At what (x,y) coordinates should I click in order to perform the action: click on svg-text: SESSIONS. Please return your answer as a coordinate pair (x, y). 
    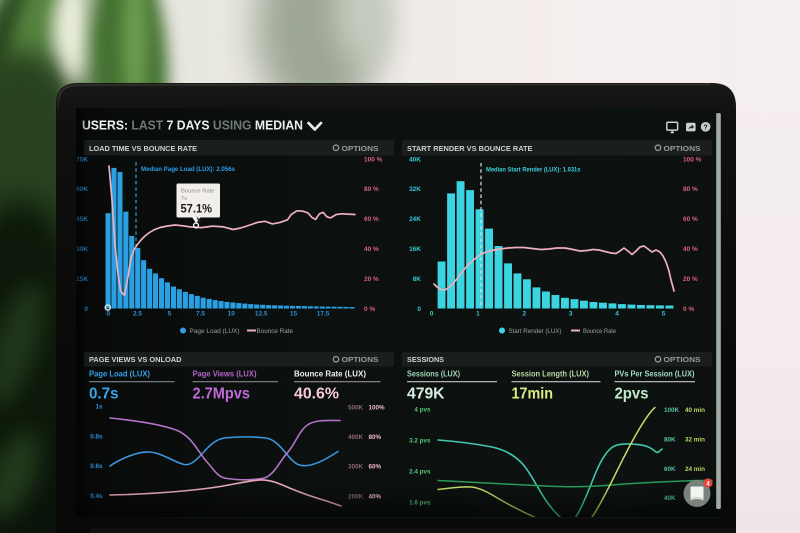
    Looking at the image, I should click on (425, 359).